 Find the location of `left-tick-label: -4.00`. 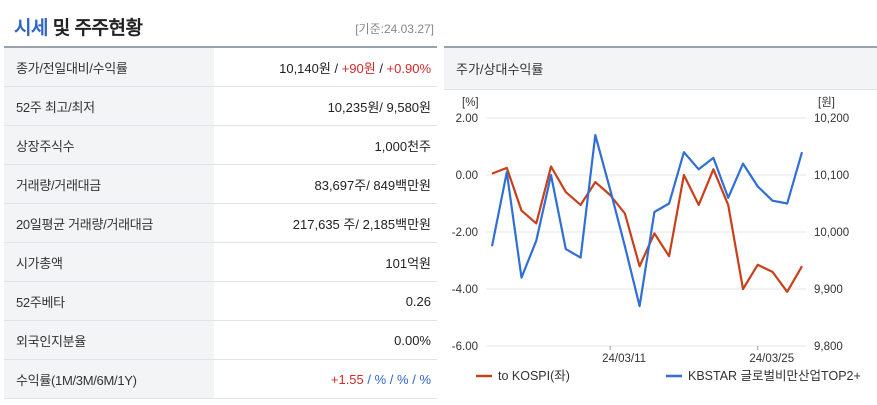

left-tick-label: -4.00 is located at coordinates (465, 290).